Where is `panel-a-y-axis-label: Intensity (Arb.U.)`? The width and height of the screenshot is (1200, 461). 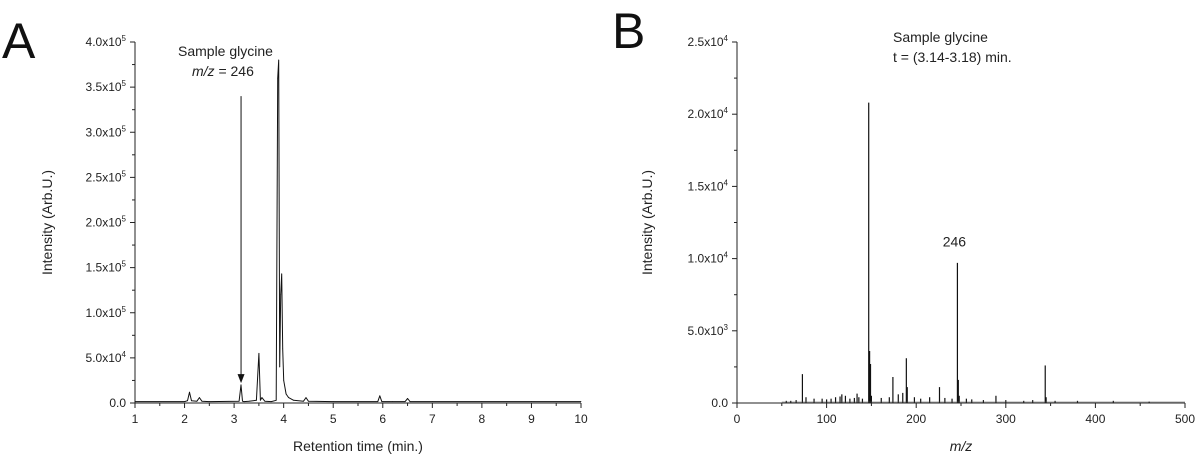 panel-a-y-axis-label: Intensity (Arb.U.) is located at coordinates (47, 222).